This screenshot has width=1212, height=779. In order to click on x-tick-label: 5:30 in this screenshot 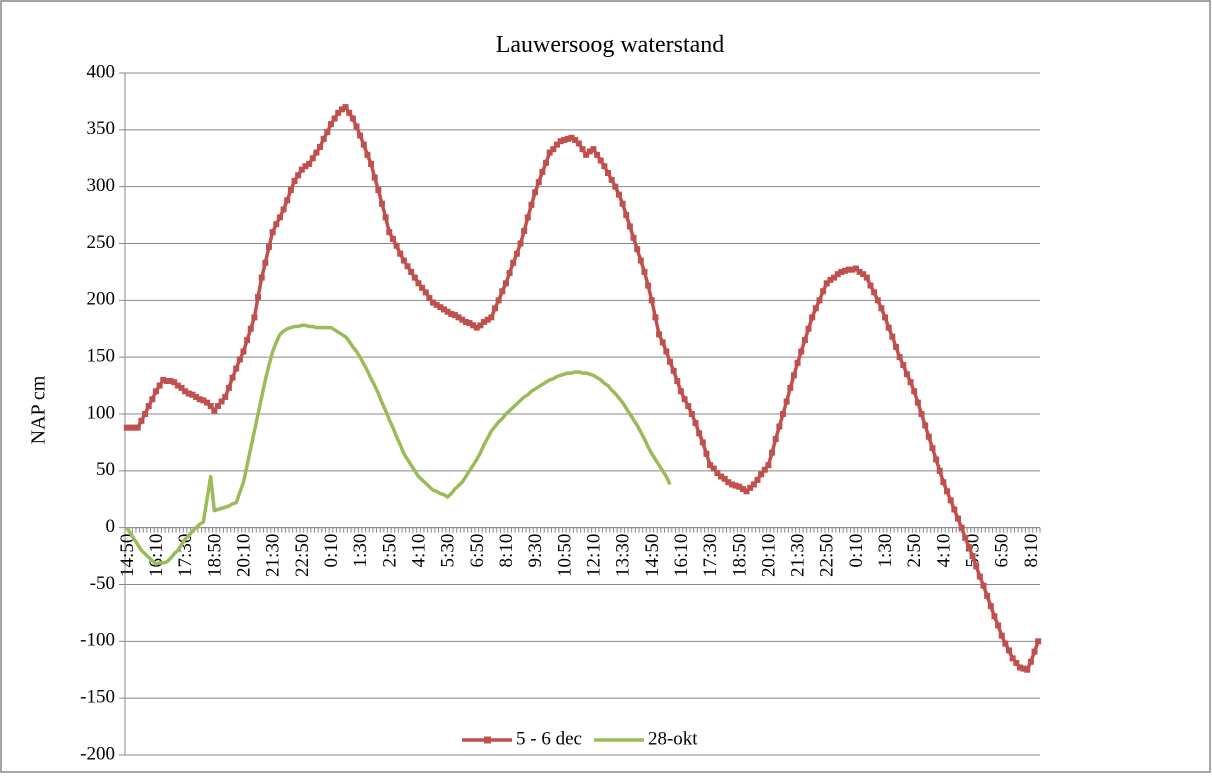, I will do `click(448, 551)`.